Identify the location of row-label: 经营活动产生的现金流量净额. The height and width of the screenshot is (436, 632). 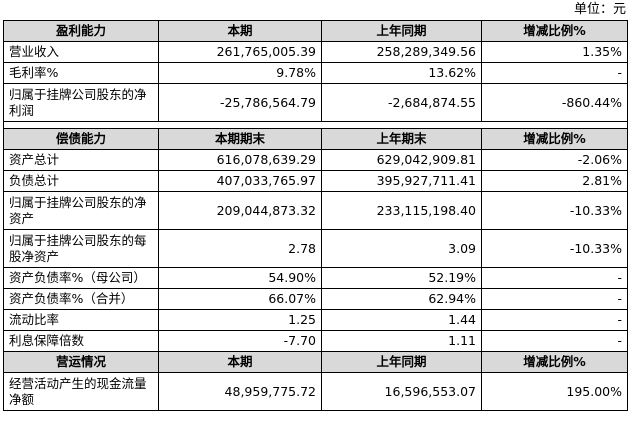
(81, 391).